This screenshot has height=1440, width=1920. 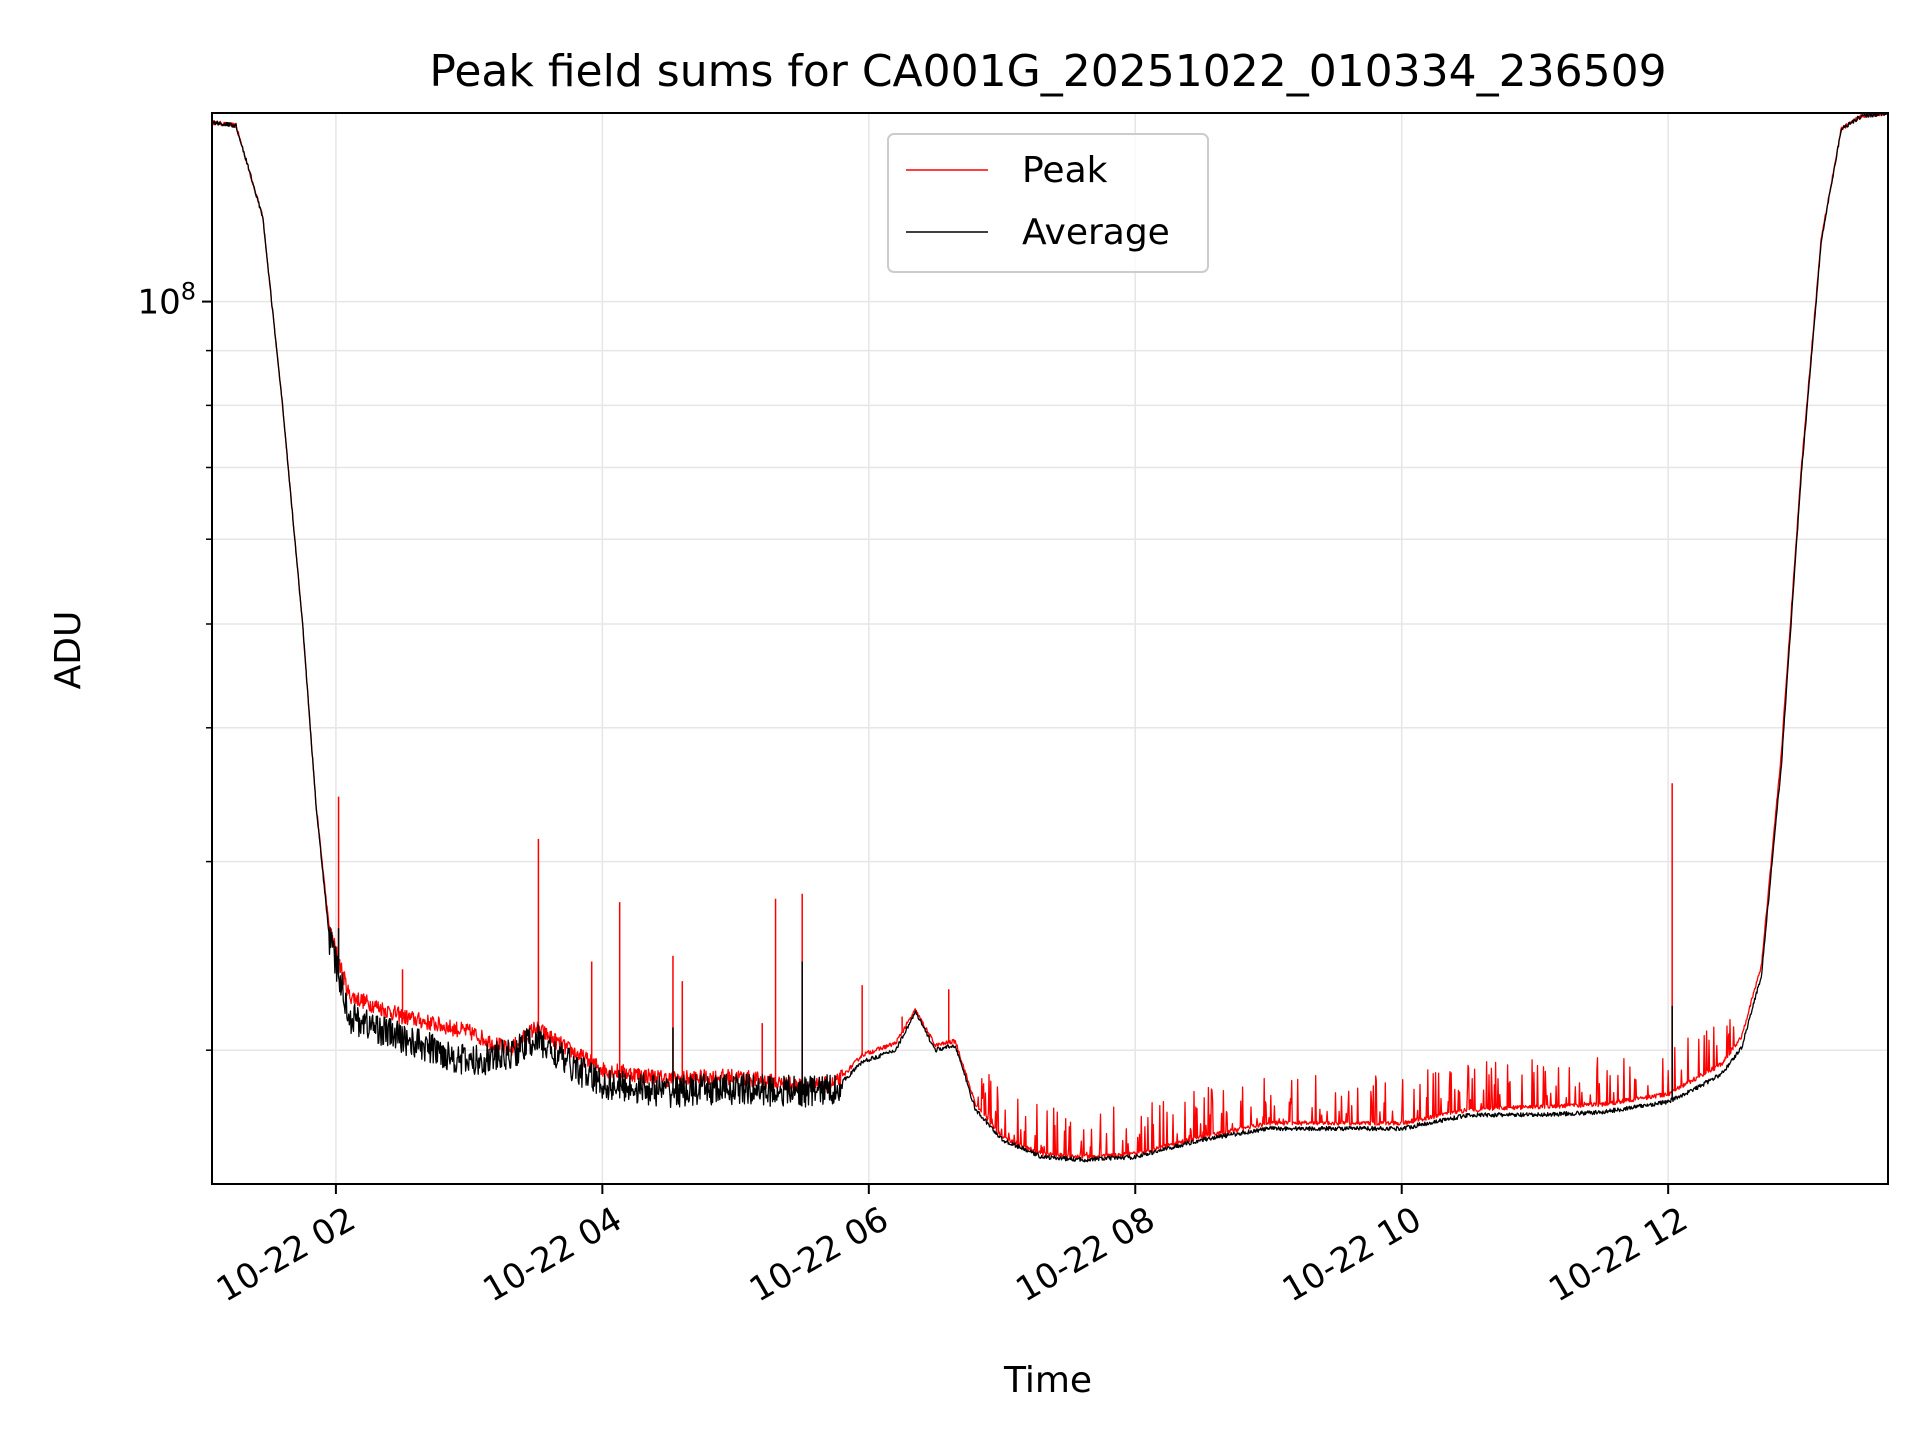 I want to click on legend: Peak Average, so click(x=1048, y=203).